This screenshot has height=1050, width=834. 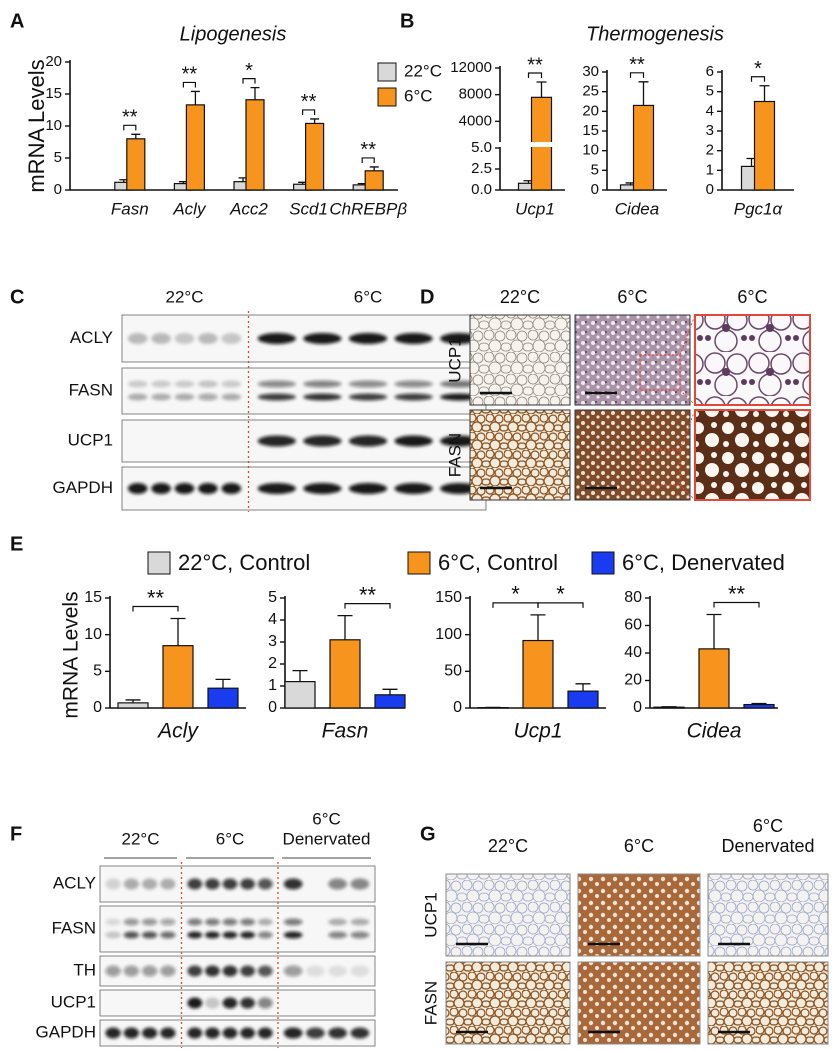 What do you see at coordinates (758, 69) in the screenshot?
I see `significance-label: *` at bounding box center [758, 69].